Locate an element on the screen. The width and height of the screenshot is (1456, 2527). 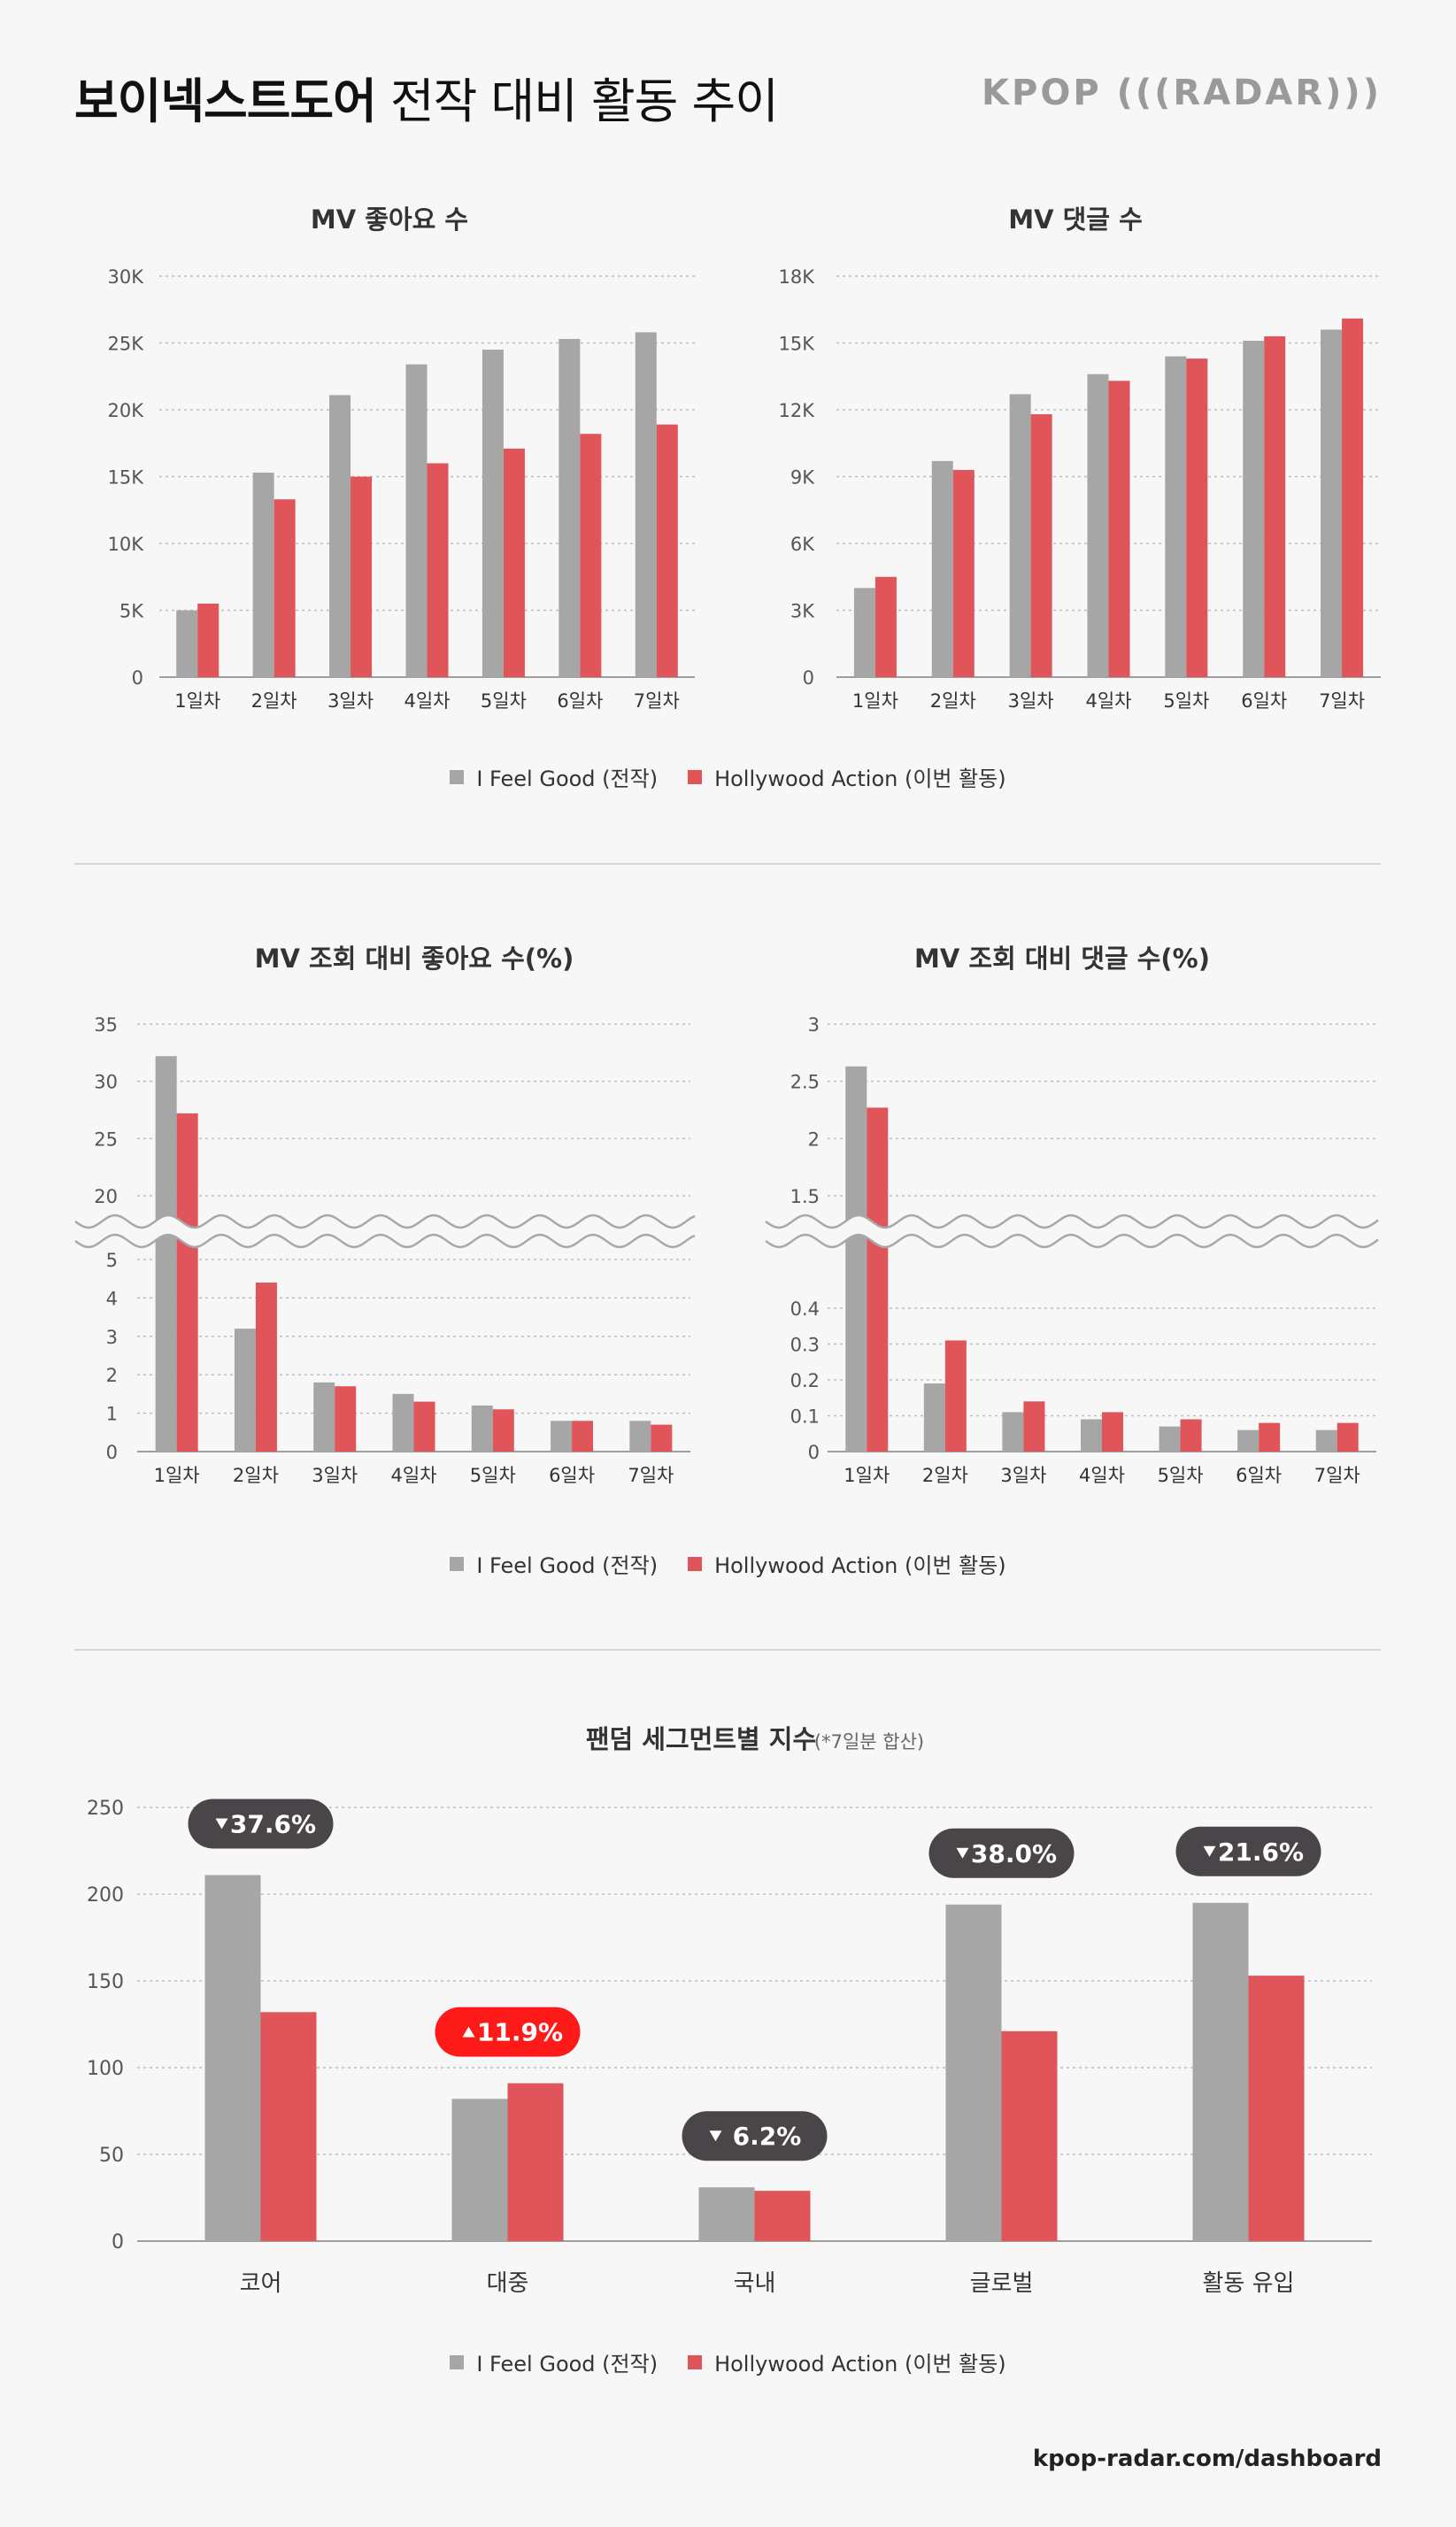
x-tick-label: 2일차 is located at coordinates (274, 701).